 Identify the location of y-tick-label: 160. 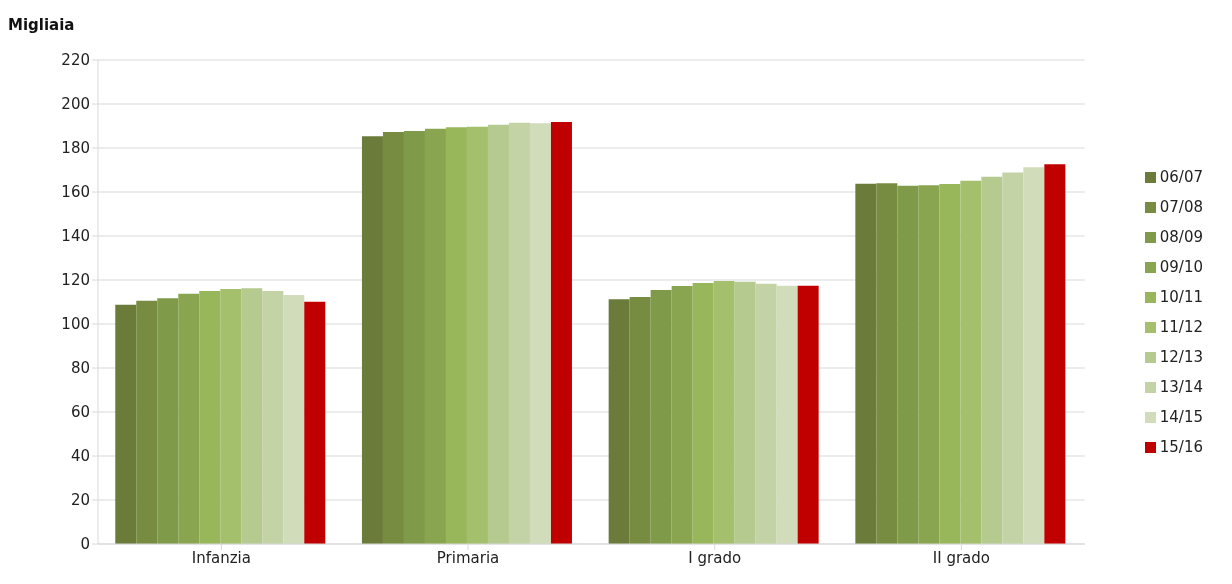
(75, 192).